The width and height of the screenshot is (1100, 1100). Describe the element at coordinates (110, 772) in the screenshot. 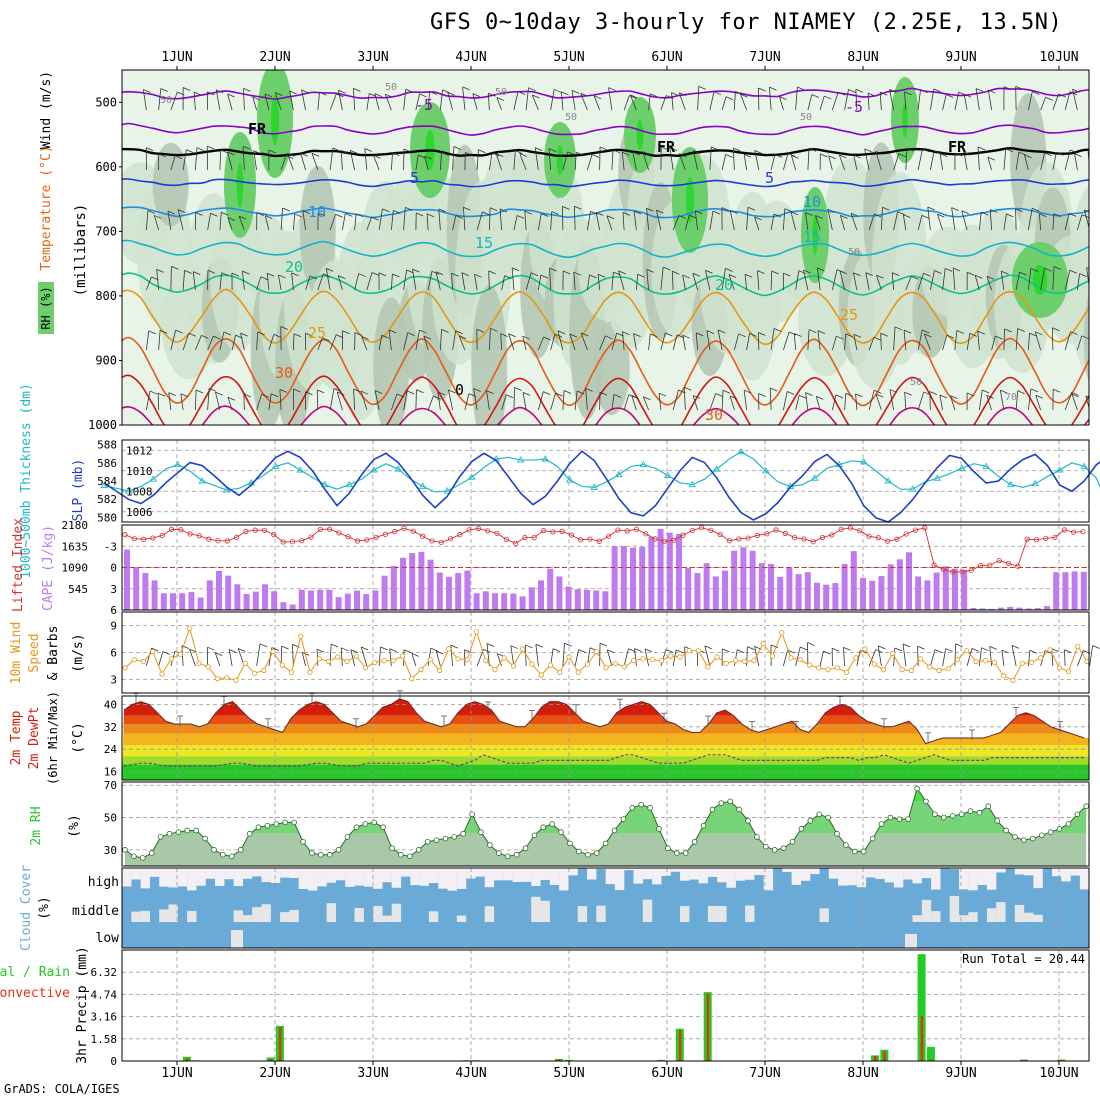

I see `y-tick-temp: 16` at that location.